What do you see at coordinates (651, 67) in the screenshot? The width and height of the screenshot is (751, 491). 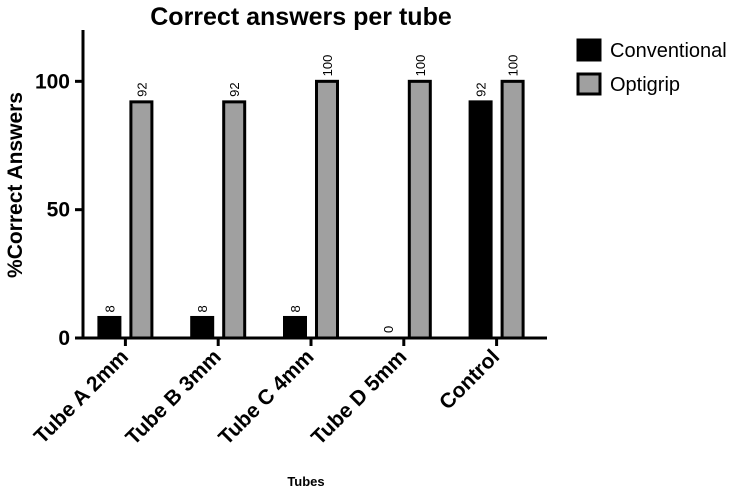 I see `legend: Conventional Optigrip` at bounding box center [651, 67].